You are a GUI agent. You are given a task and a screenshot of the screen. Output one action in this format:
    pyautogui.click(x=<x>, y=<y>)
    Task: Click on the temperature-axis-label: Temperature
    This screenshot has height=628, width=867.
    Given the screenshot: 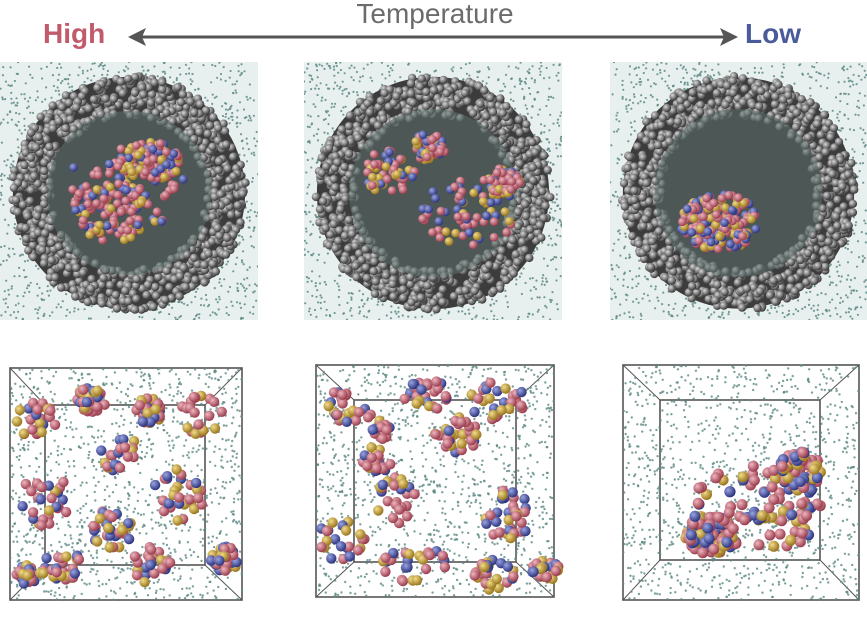 What is the action you would take?
    pyautogui.click(x=435, y=14)
    